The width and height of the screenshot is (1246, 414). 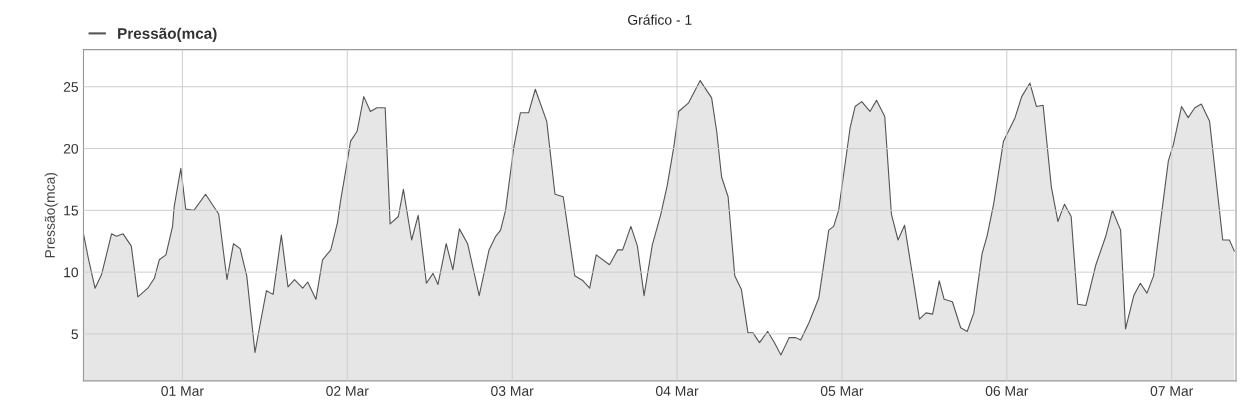 What do you see at coordinates (71, 148) in the screenshot?
I see `y-tick-label: 20` at bounding box center [71, 148].